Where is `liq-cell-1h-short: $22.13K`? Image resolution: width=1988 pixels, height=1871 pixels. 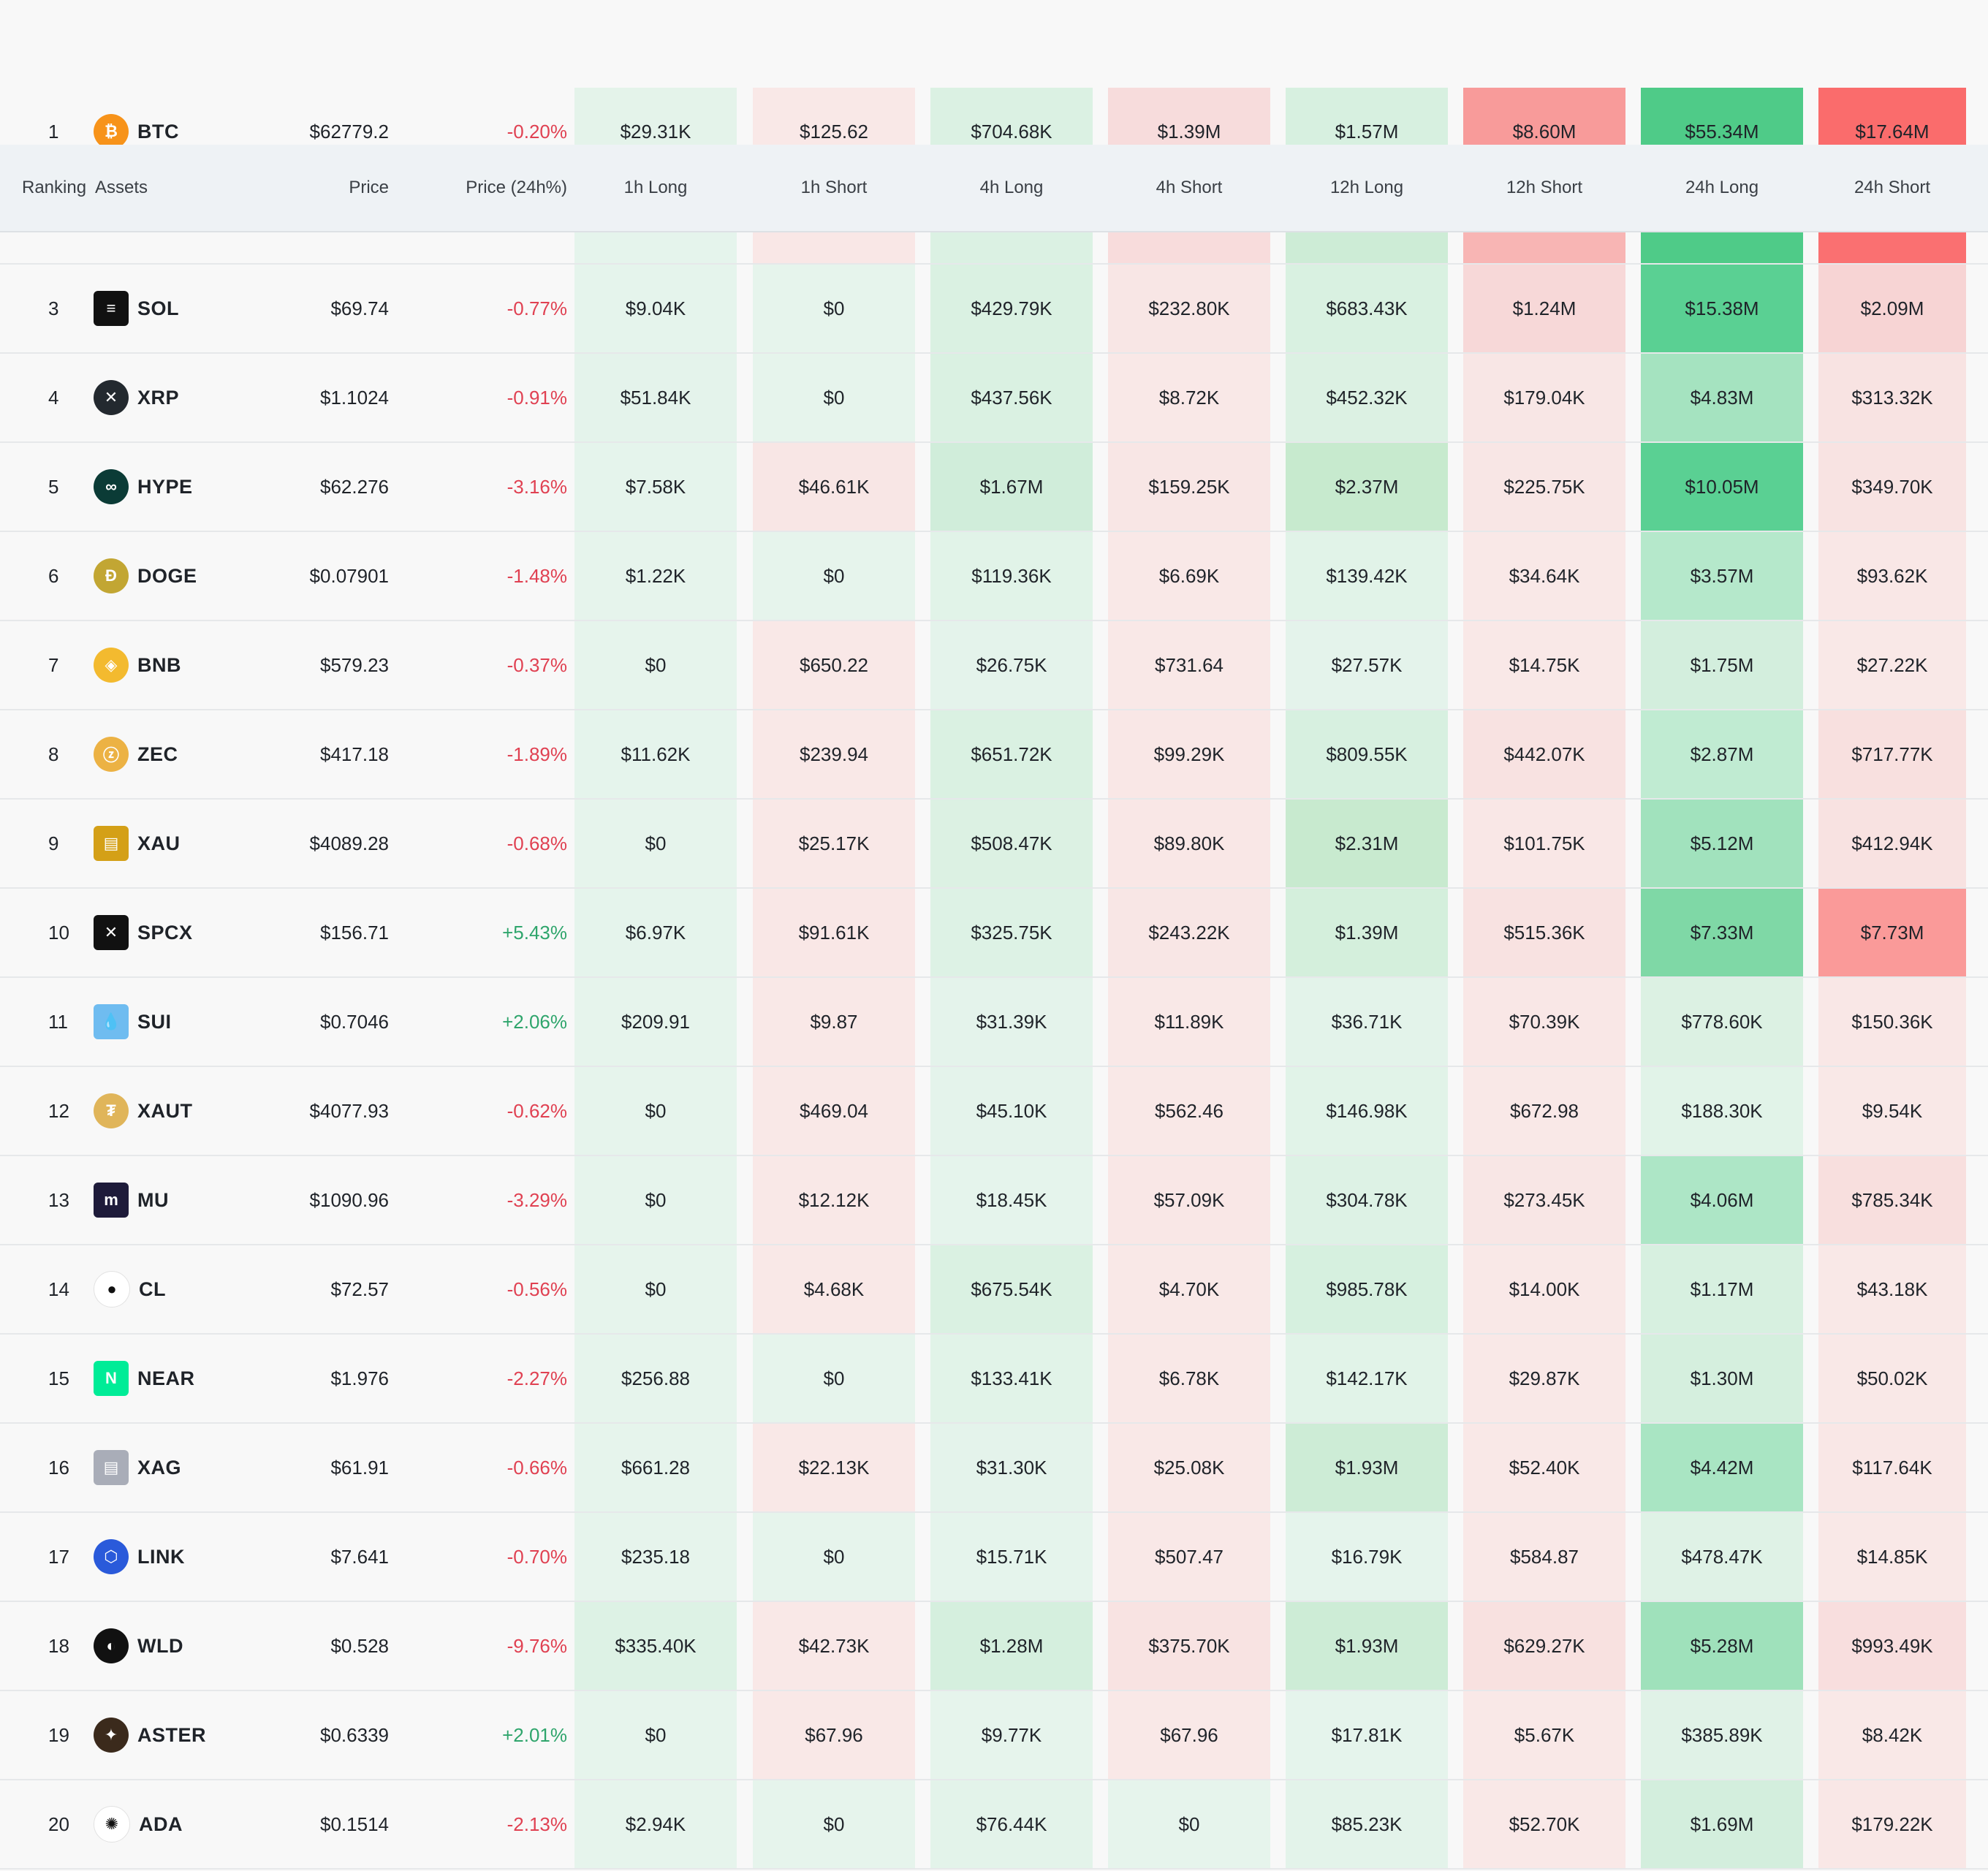
liq-cell-1h-short: $22.13K is located at coordinates (834, 1468).